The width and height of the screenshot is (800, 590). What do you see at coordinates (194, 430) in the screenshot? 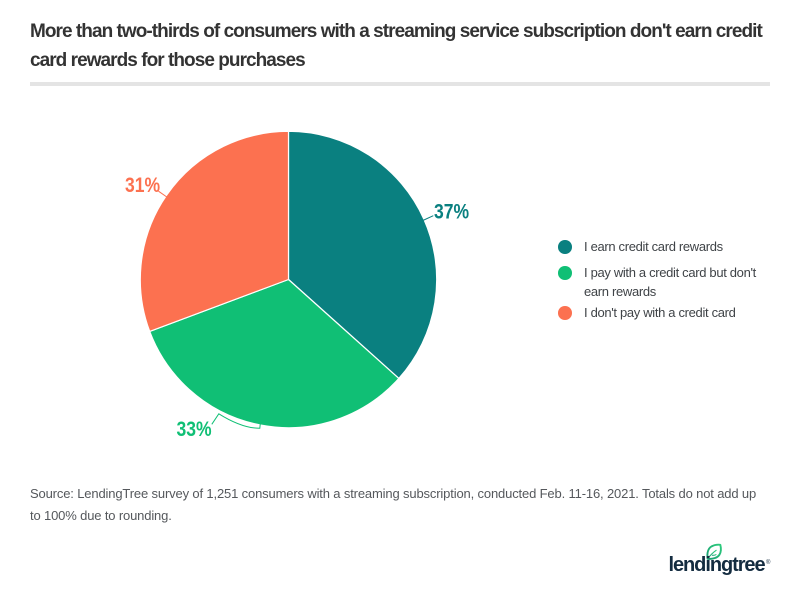
I see `svg-text: 33%` at bounding box center [194, 430].